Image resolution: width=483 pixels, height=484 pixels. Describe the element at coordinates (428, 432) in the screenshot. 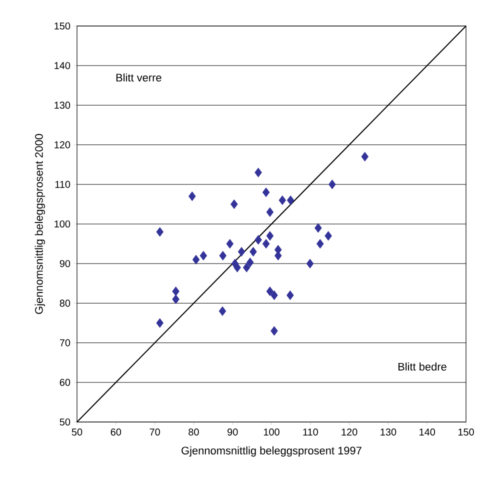

I see `x-tick-label: 140` at that location.